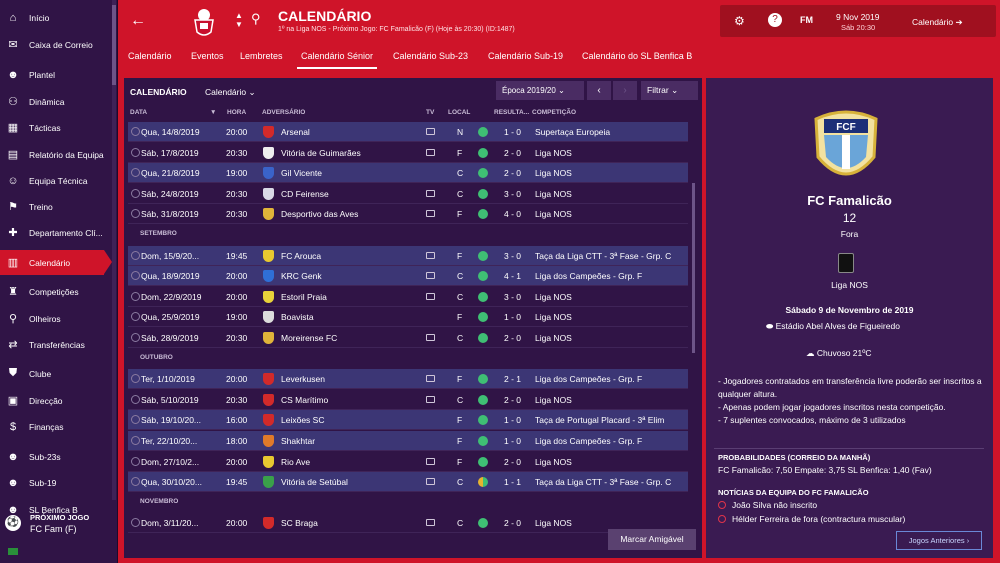 The image size is (1000, 563). Describe the element at coordinates (56, 17) in the screenshot. I see `sidebar-item: ⌂ Início` at that location.